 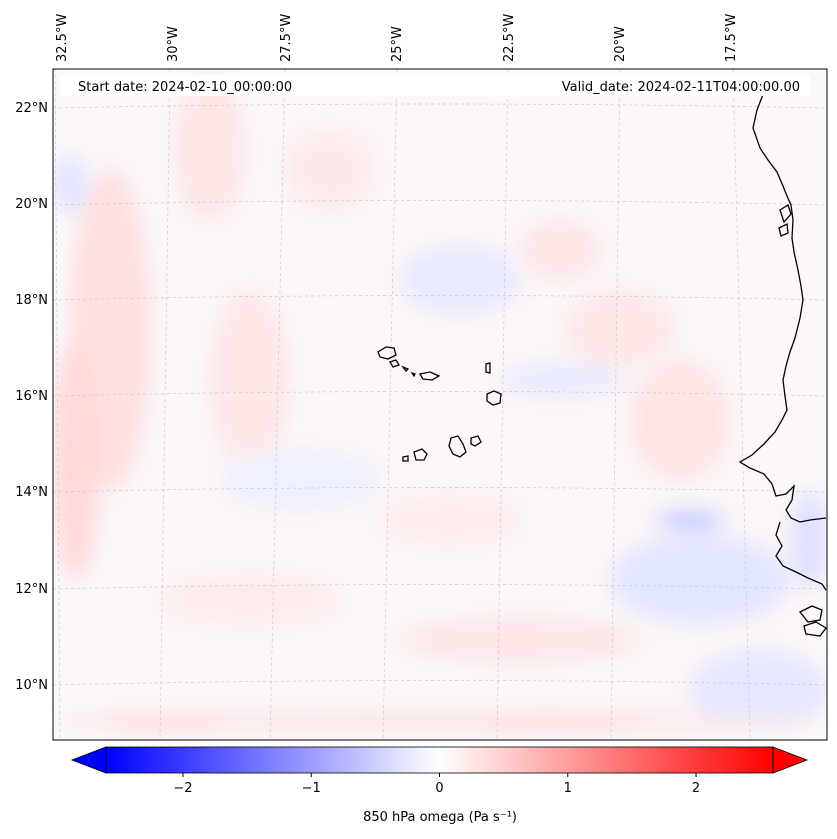 What do you see at coordinates (31, 108) in the screenshot?
I see `lat-label: 22°N` at bounding box center [31, 108].